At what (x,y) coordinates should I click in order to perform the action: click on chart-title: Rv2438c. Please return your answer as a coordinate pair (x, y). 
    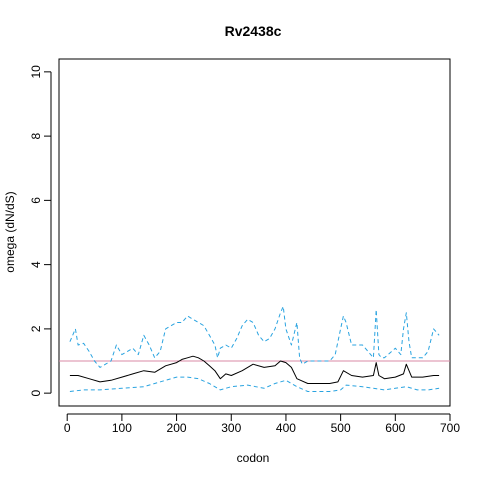
    Looking at the image, I should click on (253, 31).